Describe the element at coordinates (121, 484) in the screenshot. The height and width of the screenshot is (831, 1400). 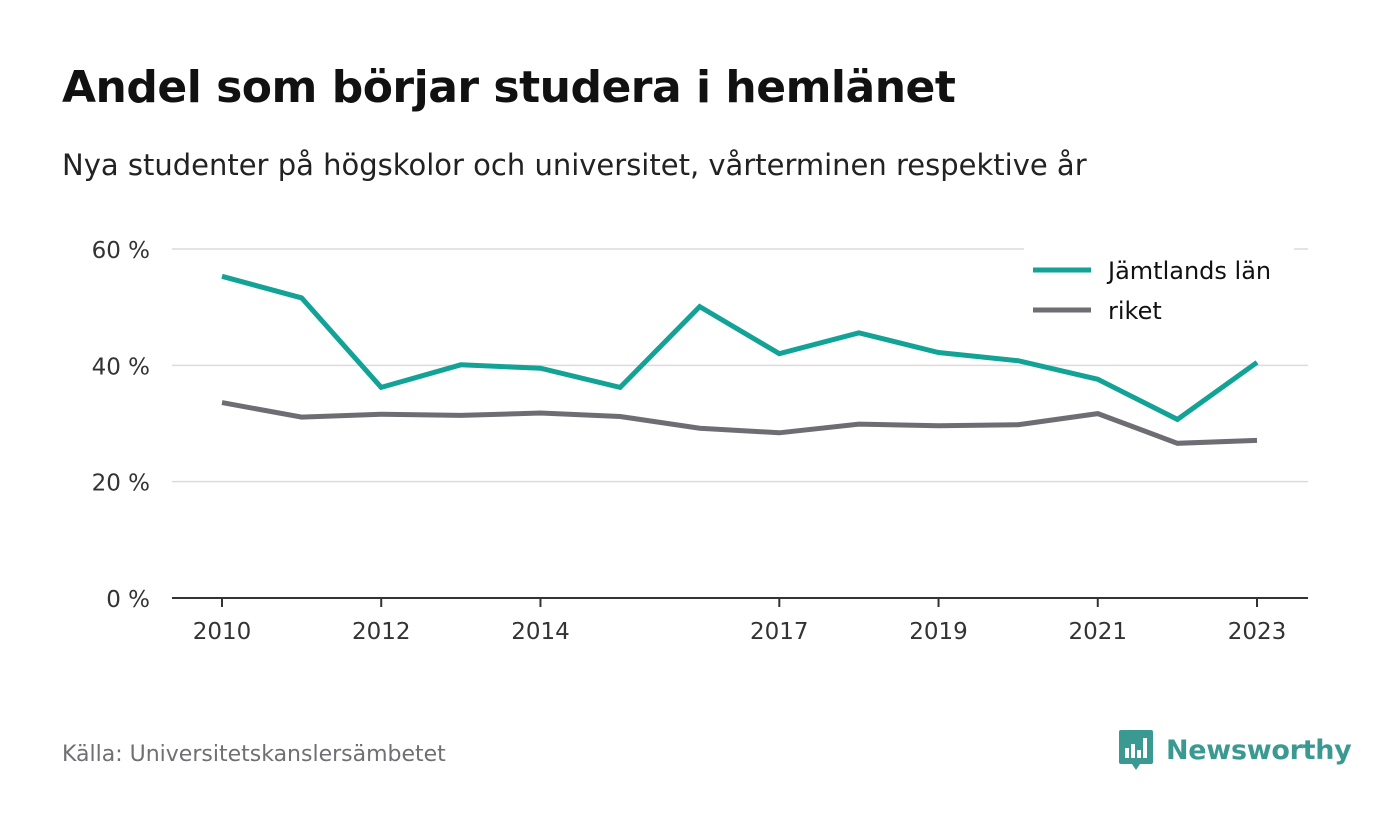
I see `y-tick-label: 20 %` at that location.